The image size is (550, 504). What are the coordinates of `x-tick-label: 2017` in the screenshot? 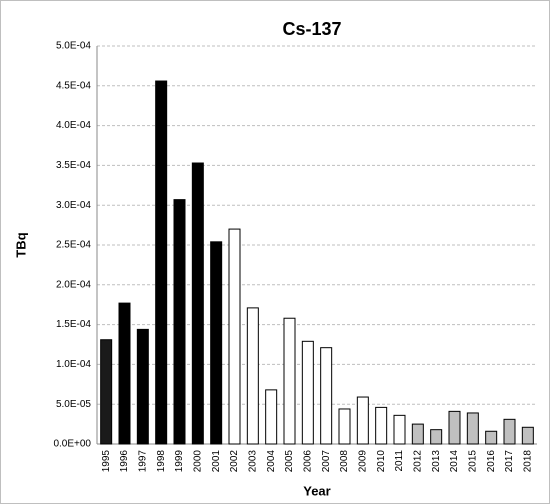 It's located at (509, 461).